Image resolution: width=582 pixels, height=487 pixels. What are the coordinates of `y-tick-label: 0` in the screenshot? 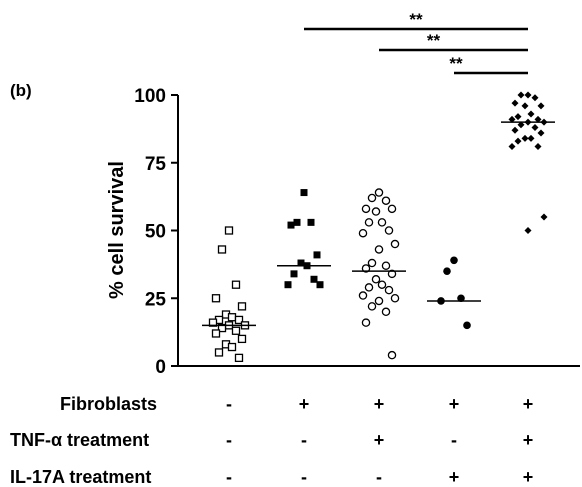 It's located at (160, 367).